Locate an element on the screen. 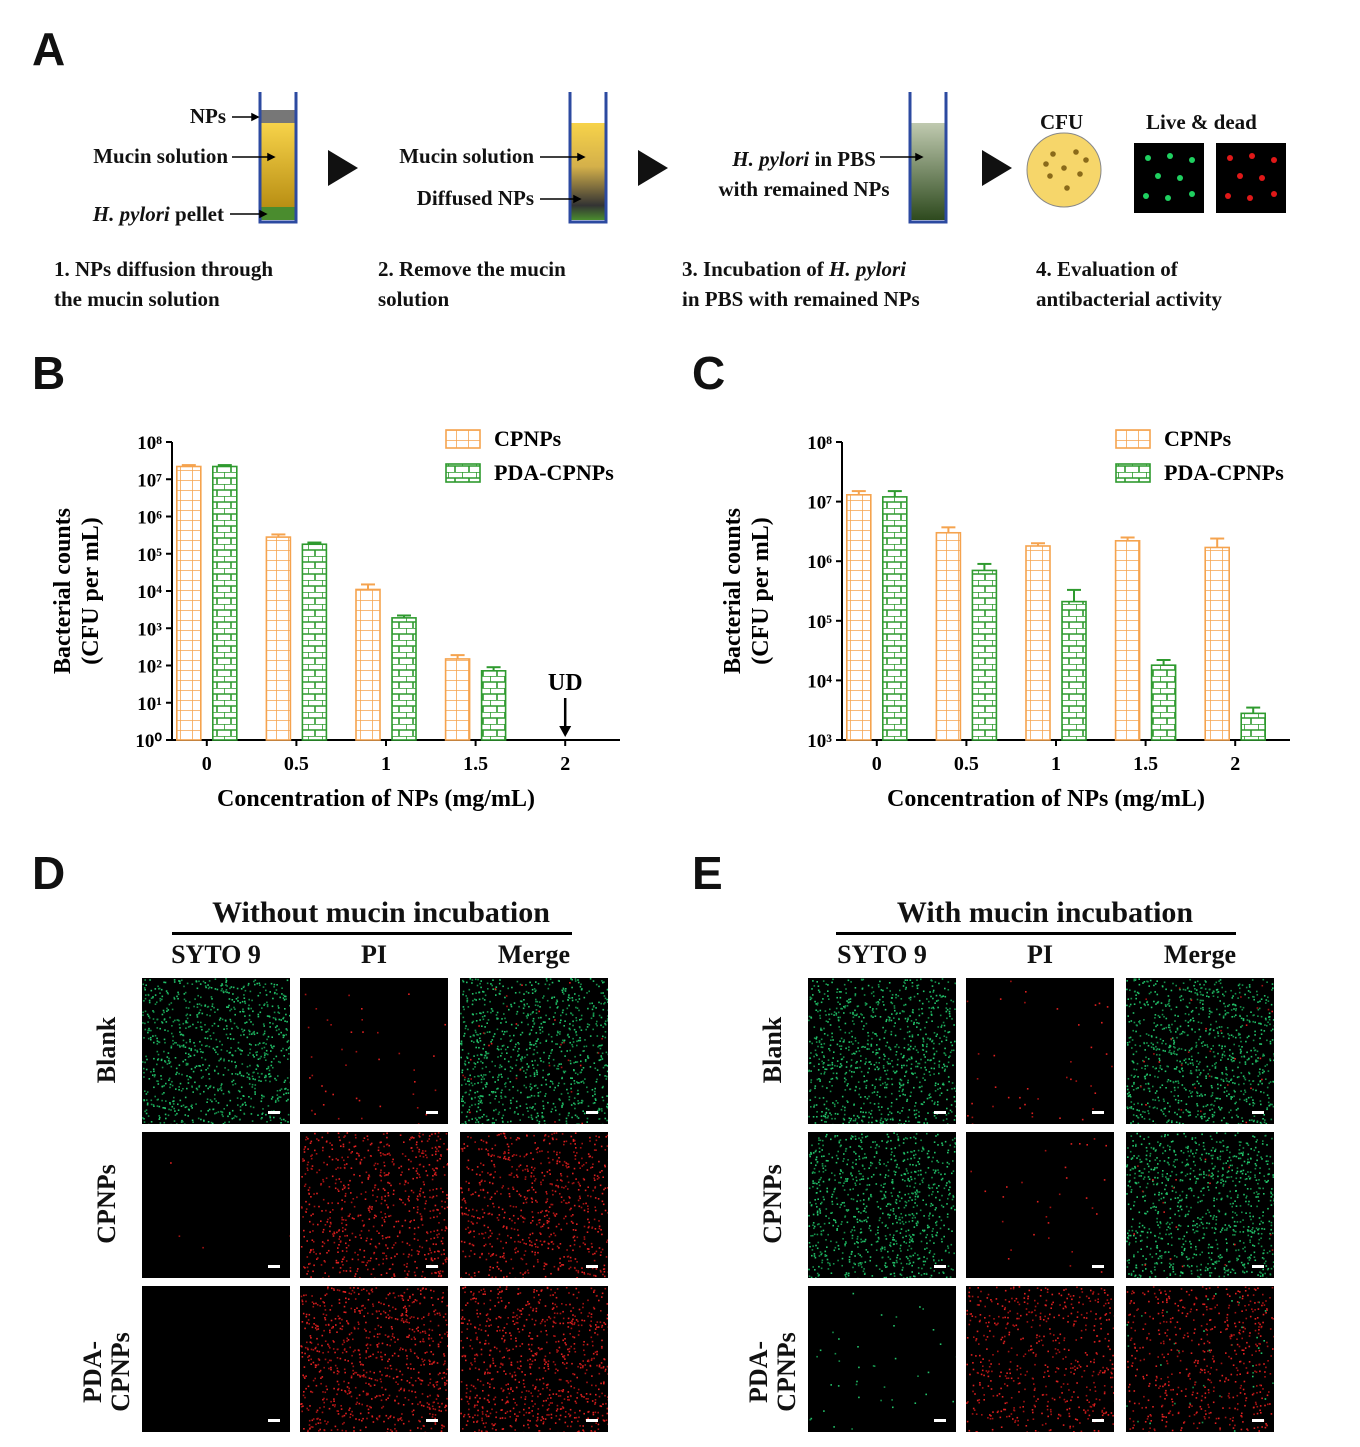 Image resolution: width=1360 pixels, height=1447 pixels. tube1-np-label: NPs is located at coordinates (208, 116).